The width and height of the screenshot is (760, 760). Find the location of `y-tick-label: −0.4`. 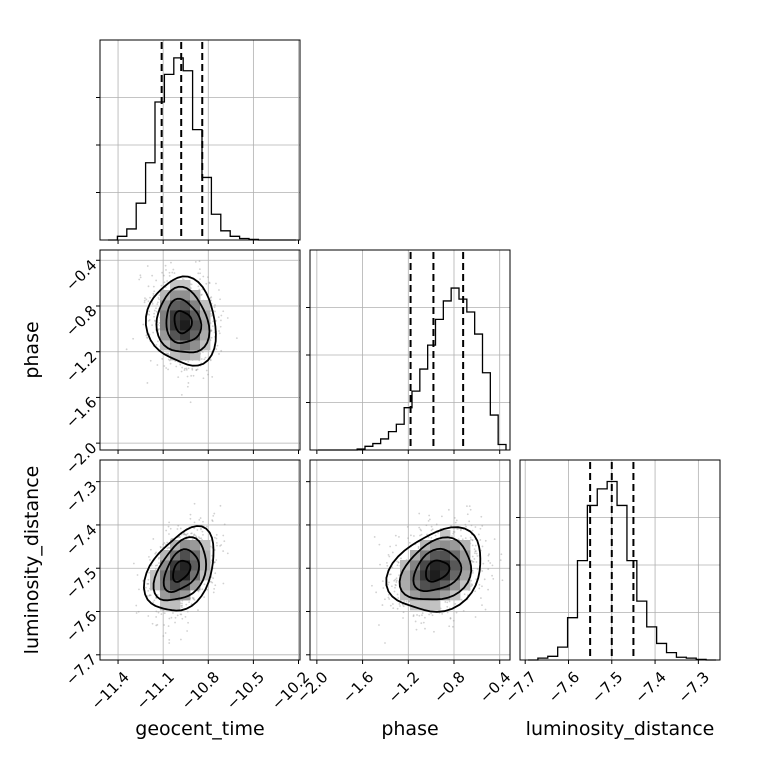

y-tick-label: −0.4 is located at coordinates (81, 275).